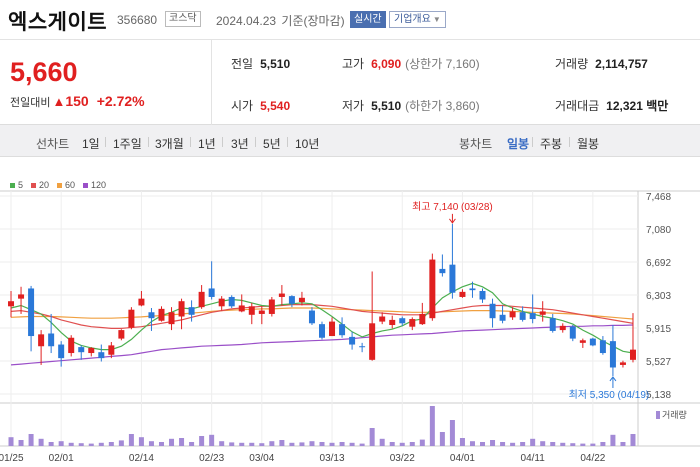 This screenshot has height=467, width=700. I want to click on y-tick-label: 5,138, so click(658, 395).